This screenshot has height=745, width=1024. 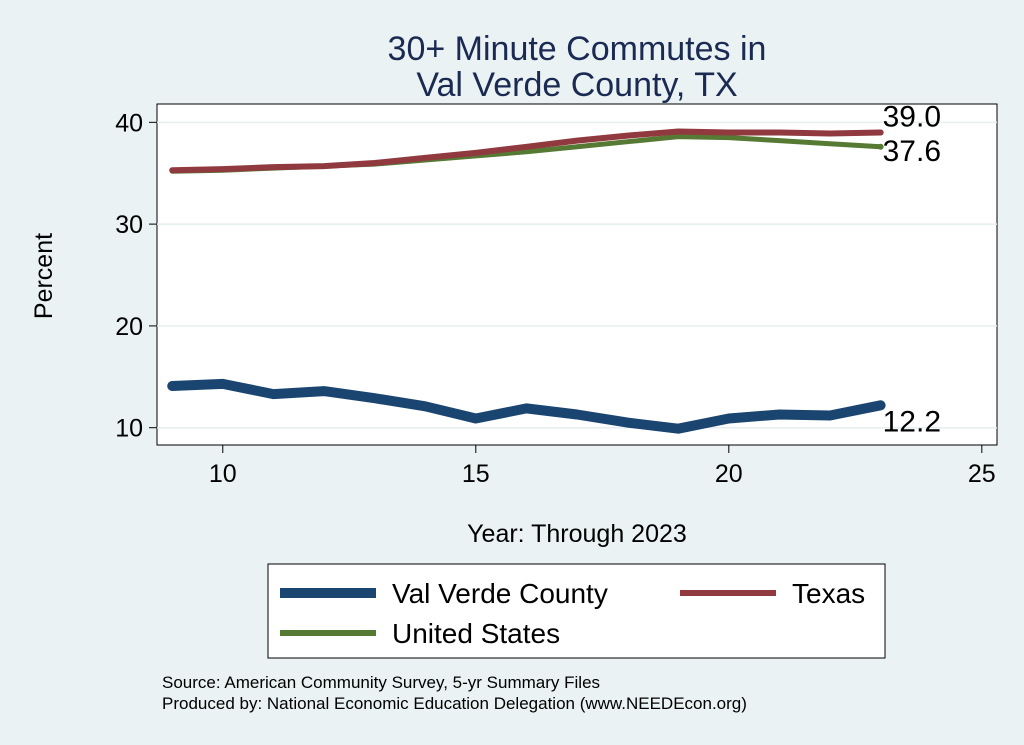 What do you see at coordinates (526, 406) in the screenshot?
I see `series-line-val-verde-county` at bounding box center [526, 406].